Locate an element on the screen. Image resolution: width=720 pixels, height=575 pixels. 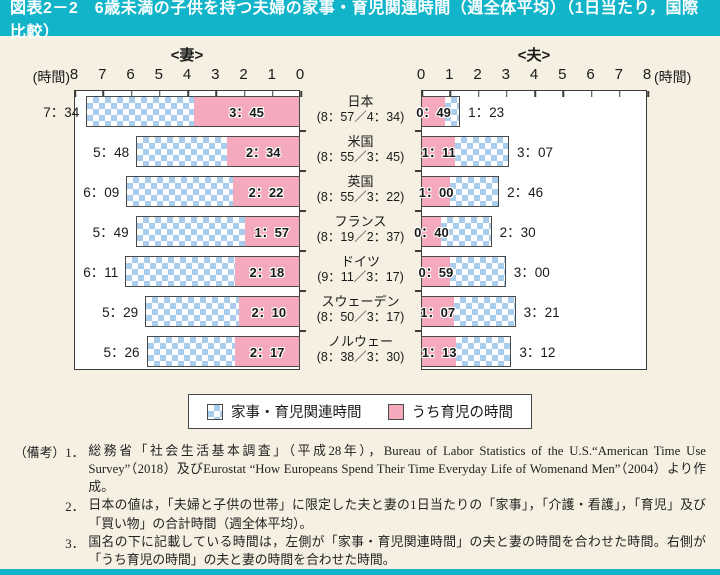
childcare-value-label: 2：34 is located at coordinates (263, 152).